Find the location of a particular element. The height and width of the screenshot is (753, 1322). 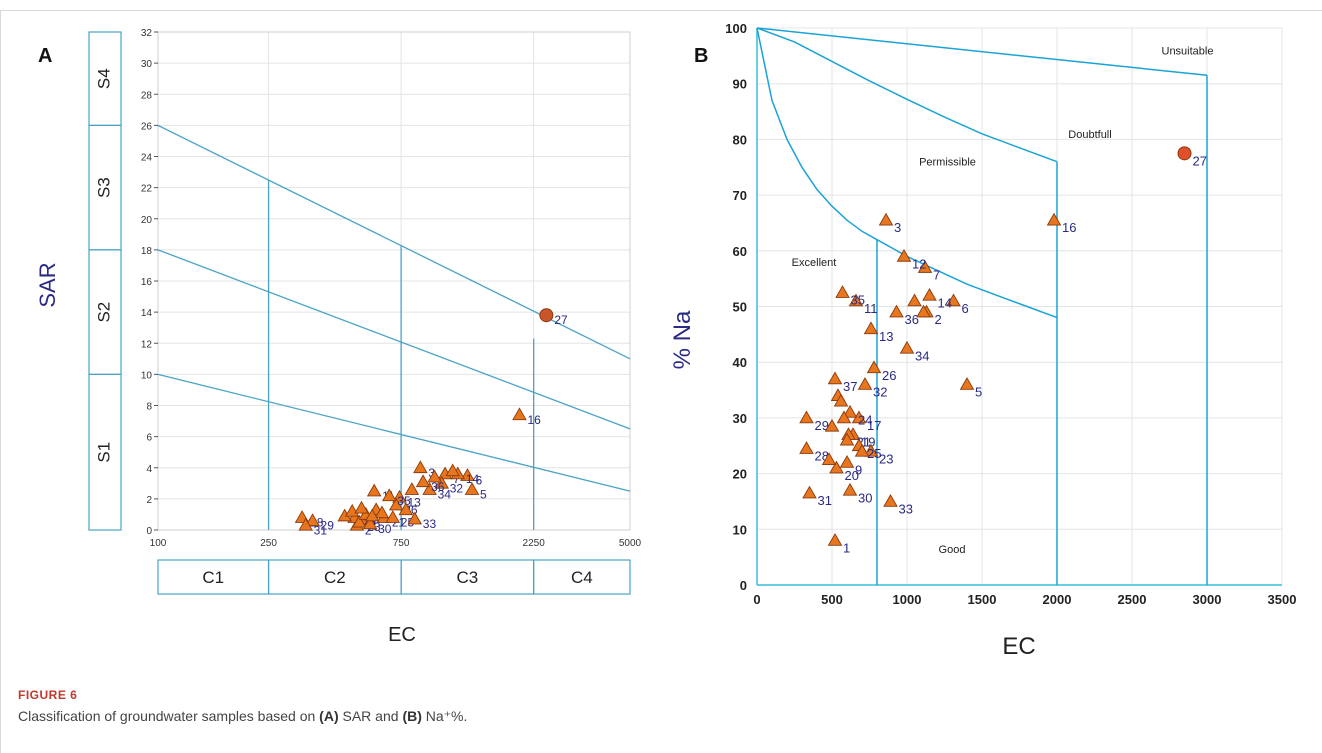

sodium-hazard-line is located at coordinates (394, 432).